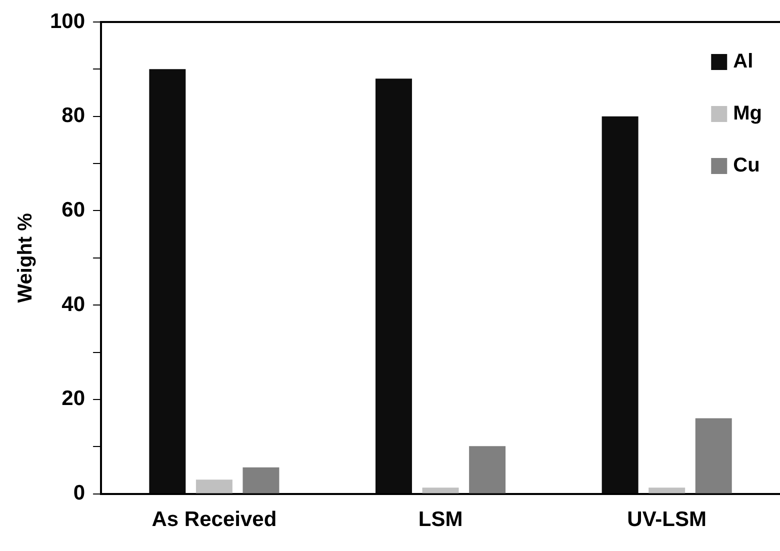  What do you see at coordinates (743, 61) in the screenshot?
I see `legend-label: Al` at bounding box center [743, 61].